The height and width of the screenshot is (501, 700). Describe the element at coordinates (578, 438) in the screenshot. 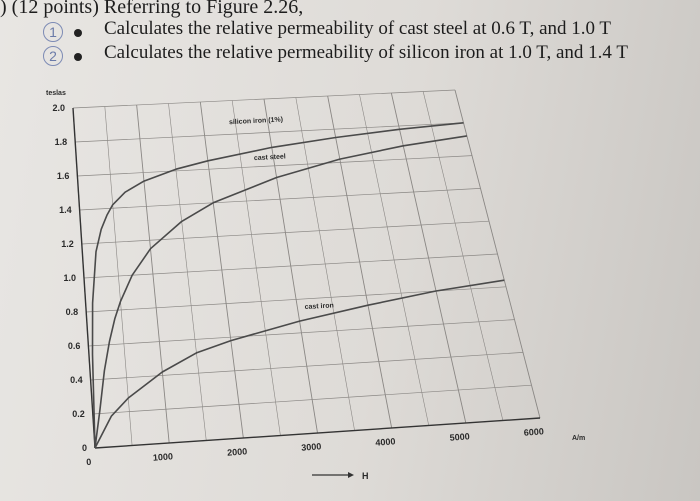

I see `x-axis-unit: A/m` at that location.